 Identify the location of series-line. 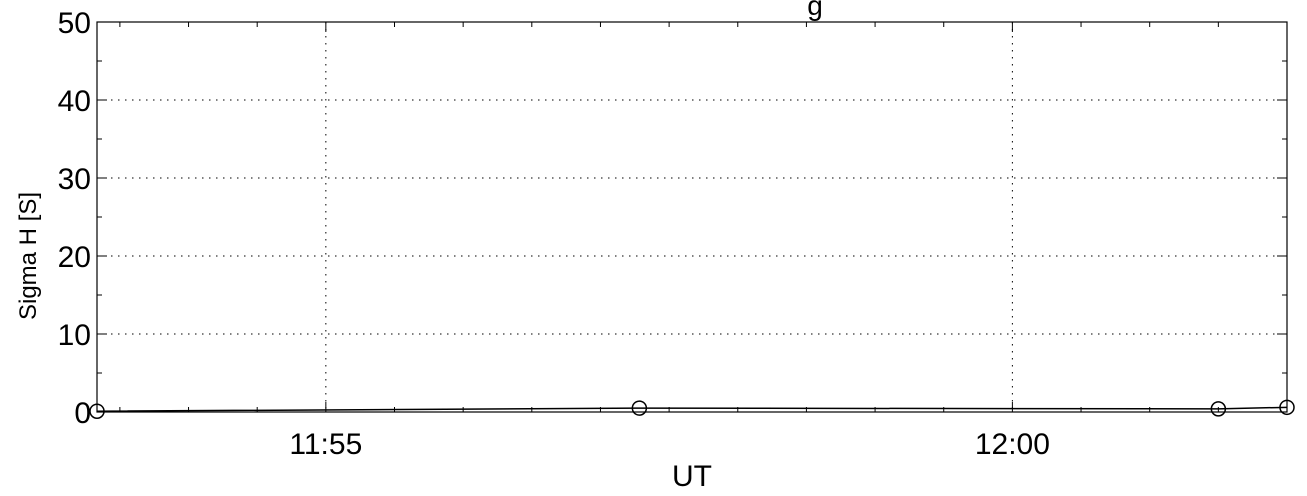
(692, 409).